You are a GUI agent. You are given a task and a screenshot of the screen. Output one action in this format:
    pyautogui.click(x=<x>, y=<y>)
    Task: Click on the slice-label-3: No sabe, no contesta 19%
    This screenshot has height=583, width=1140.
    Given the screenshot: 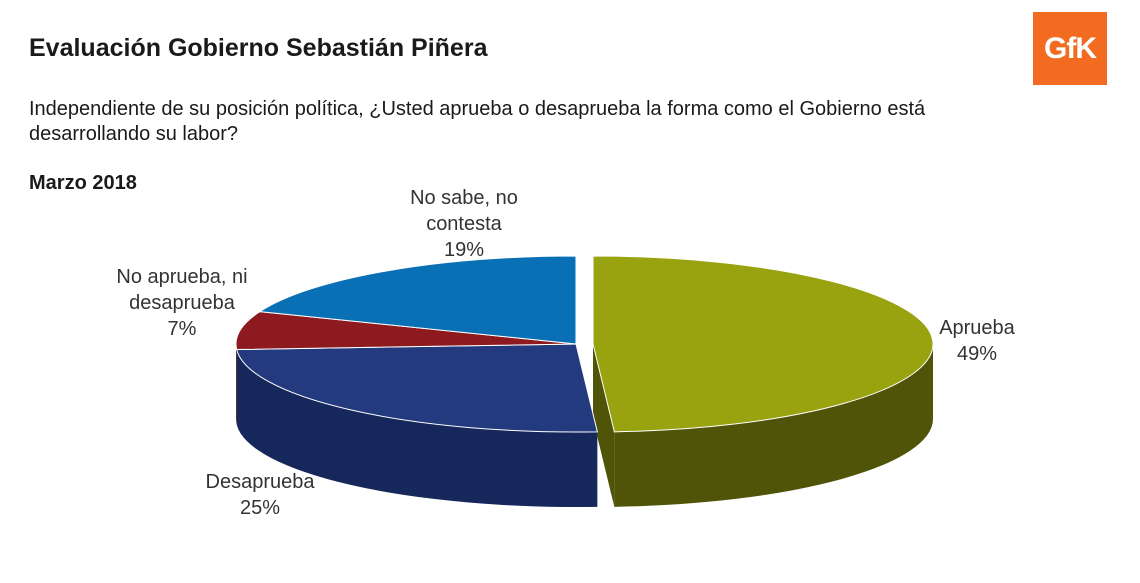 What is the action you would take?
    pyautogui.click(x=464, y=224)
    